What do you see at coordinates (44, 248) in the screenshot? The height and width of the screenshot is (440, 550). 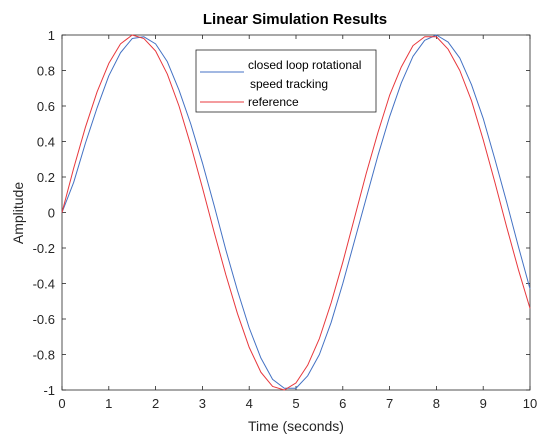 I see `y-tick-label: -0.2` at bounding box center [44, 248].